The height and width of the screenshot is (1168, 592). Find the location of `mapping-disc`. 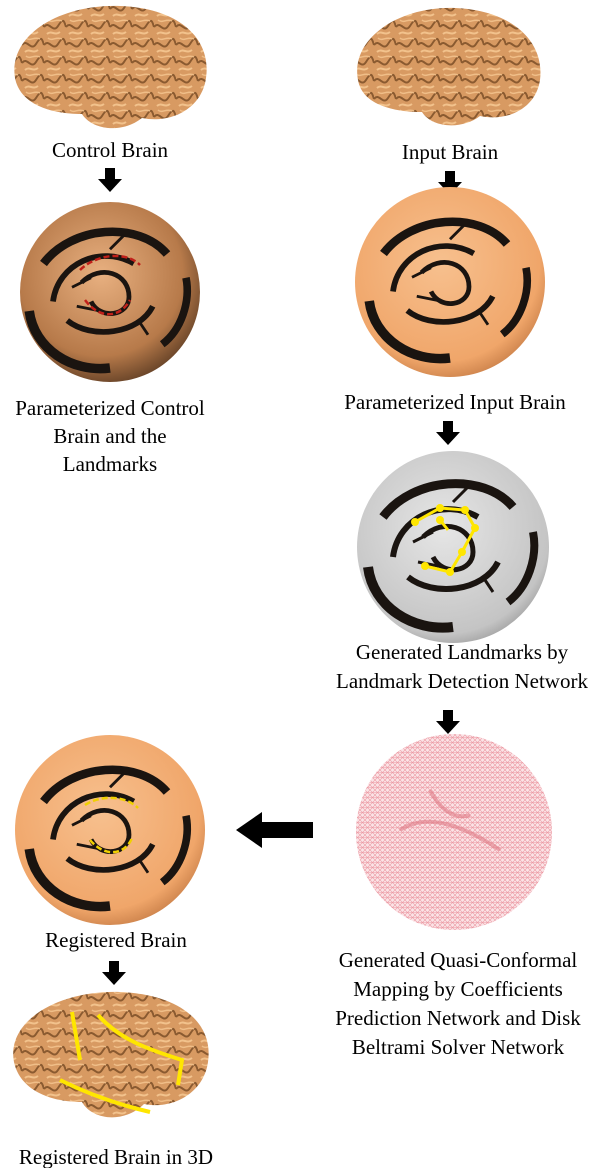

mapping-disc is located at coordinates (454, 832).